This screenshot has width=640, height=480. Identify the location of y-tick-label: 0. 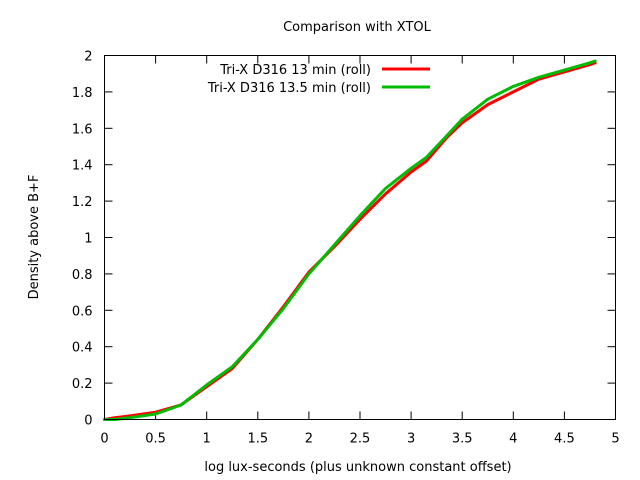
(88, 421).